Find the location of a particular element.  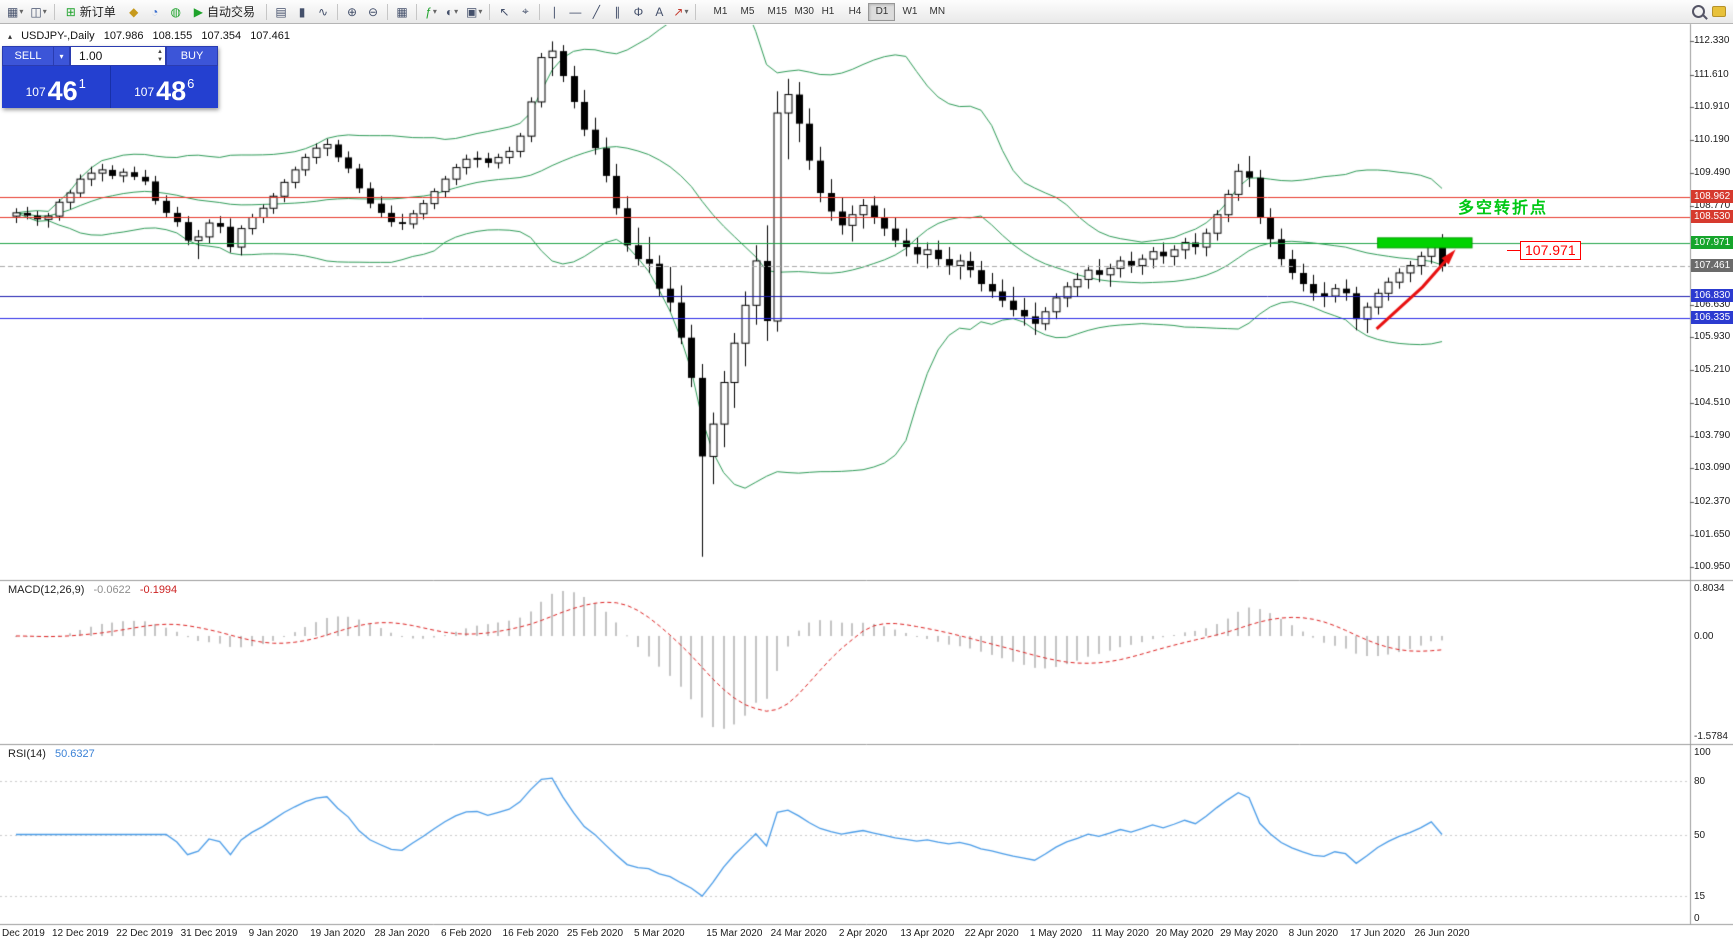

channel-icon: ∥ is located at coordinates (617, 11).